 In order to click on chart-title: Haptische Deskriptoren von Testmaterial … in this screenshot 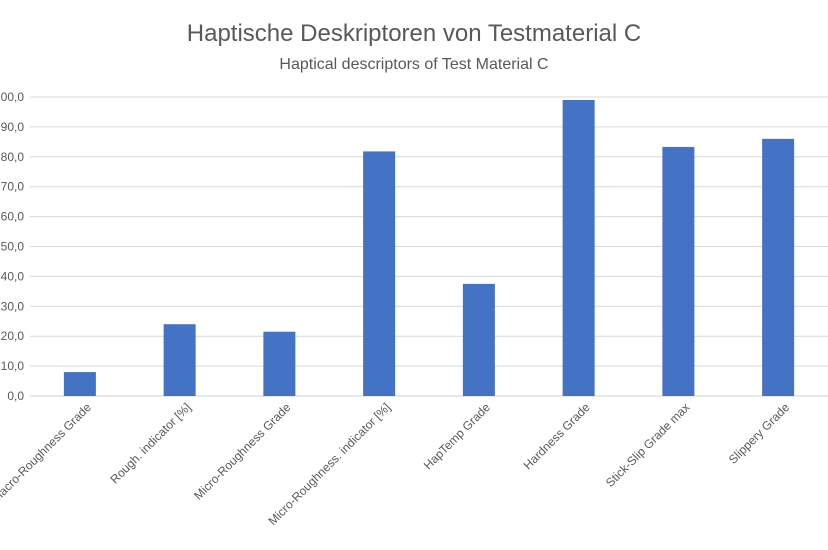, I will do `click(414, 33)`.